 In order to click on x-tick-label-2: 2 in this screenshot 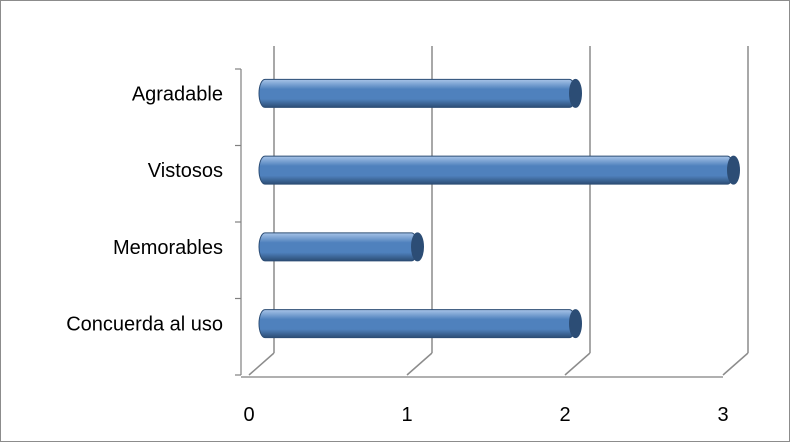, I will do `click(564, 415)`.